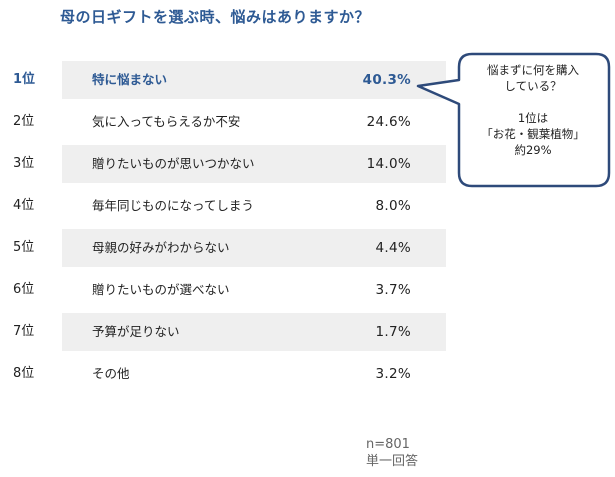 This screenshot has width=615, height=477. What do you see at coordinates (161, 289) in the screenshot?
I see `item-label: 贈りたいものが選べない` at bounding box center [161, 289].